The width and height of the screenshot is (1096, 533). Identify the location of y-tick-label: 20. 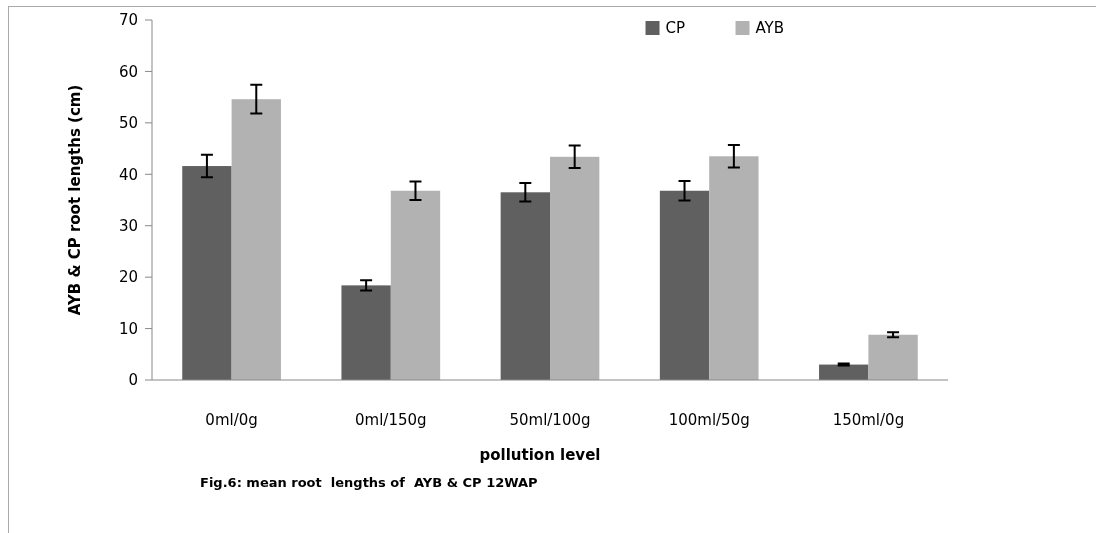
(128, 277).